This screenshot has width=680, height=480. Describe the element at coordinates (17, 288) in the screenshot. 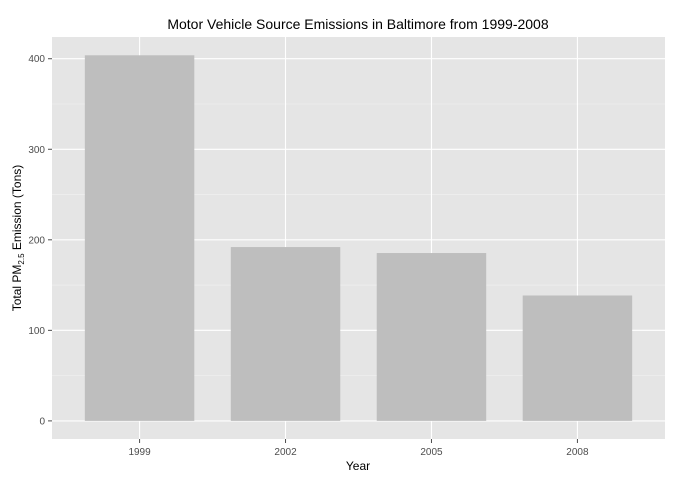

I see `y-axis-title-prefix: Total PM` at that location.